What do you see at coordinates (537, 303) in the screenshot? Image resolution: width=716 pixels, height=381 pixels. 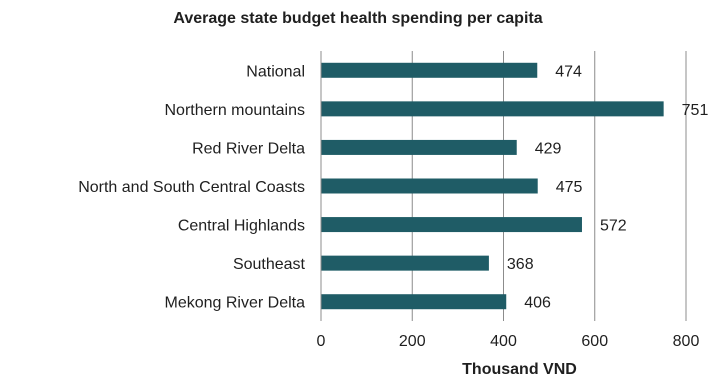 I see `data-label: 406` at bounding box center [537, 303].